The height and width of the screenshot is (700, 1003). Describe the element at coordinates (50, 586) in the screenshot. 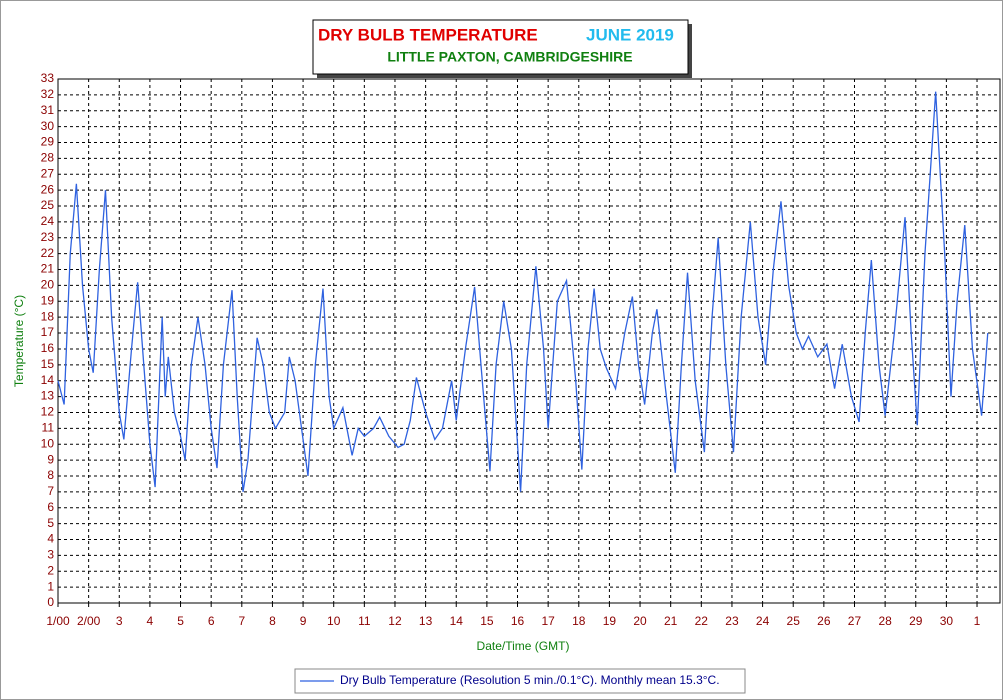

I see `y-tick-label: 1` at that location.